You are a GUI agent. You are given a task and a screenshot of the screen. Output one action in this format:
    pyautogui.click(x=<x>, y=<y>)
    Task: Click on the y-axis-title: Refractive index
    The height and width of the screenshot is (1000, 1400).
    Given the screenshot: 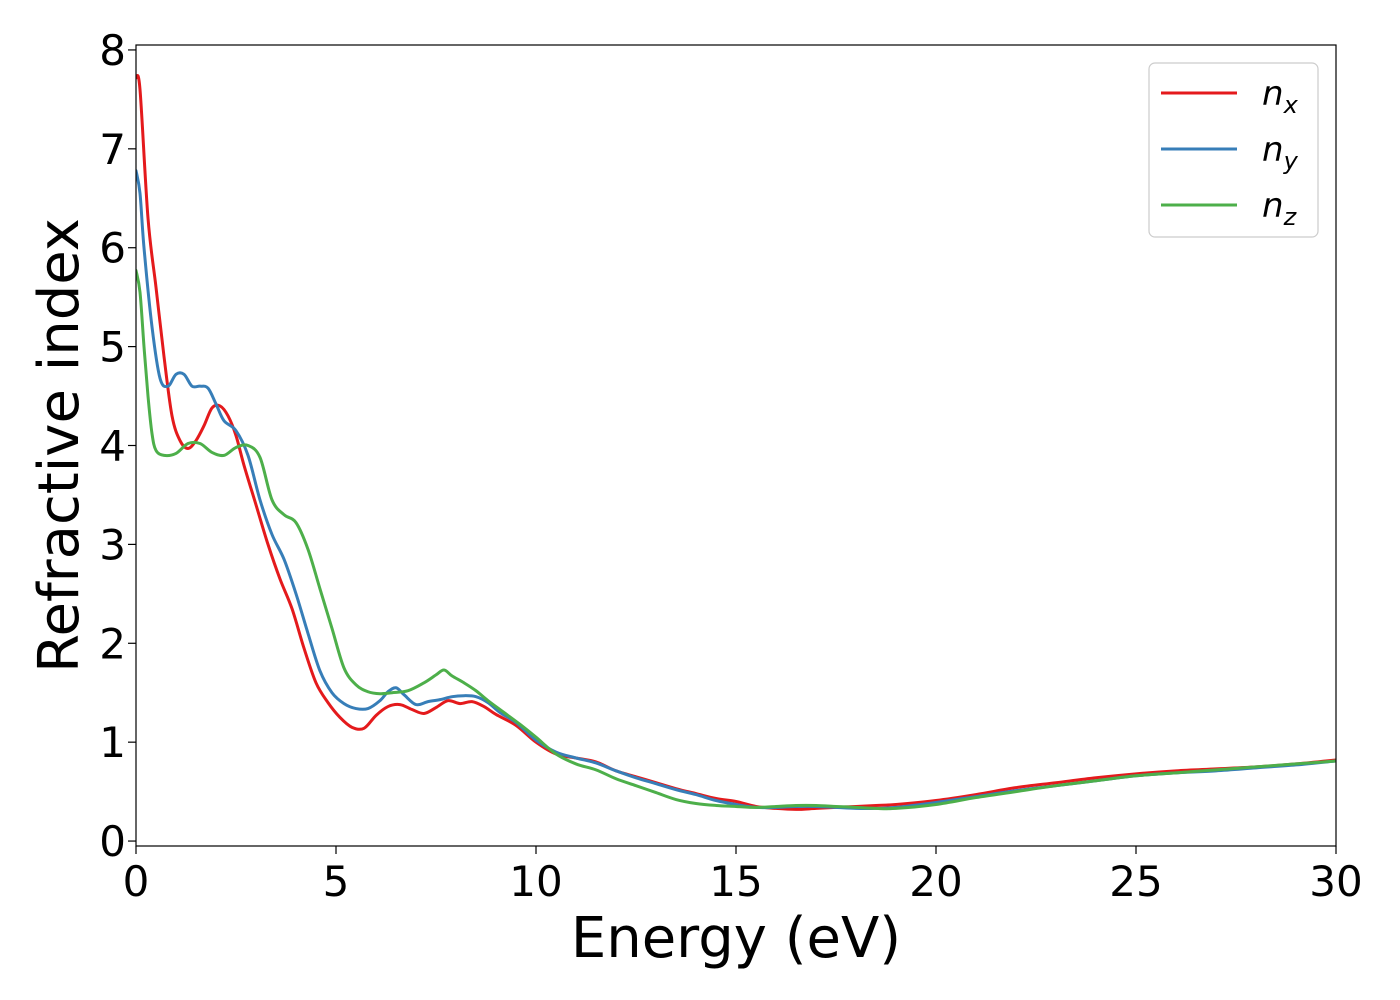 What is the action you would take?
    pyautogui.click(x=59, y=445)
    